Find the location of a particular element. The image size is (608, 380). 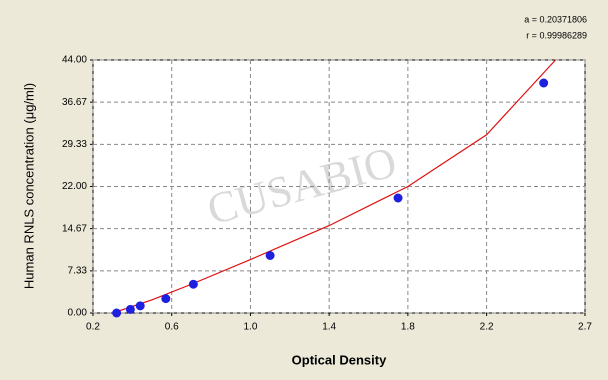

y-tick-label: 7.33 is located at coordinates (78, 270).